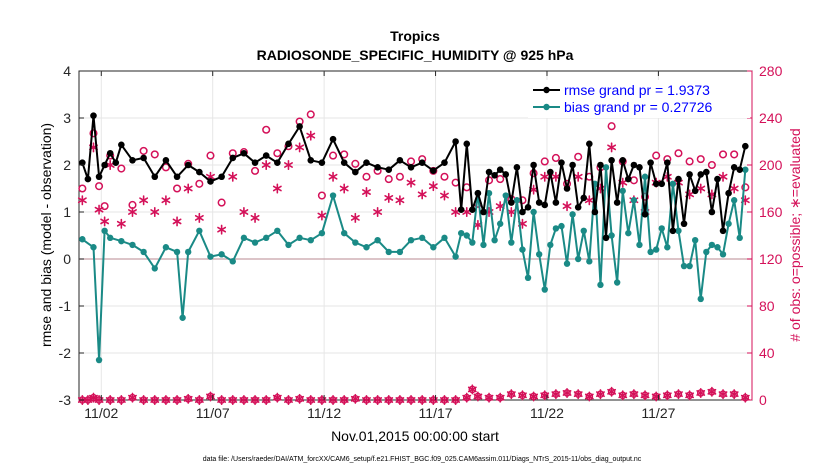 The image size is (830, 475). Describe the element at coordinates (46, 235) in the screenshot. I see `y-axis-left-label: rmse and bias (model - observation)` at that location.